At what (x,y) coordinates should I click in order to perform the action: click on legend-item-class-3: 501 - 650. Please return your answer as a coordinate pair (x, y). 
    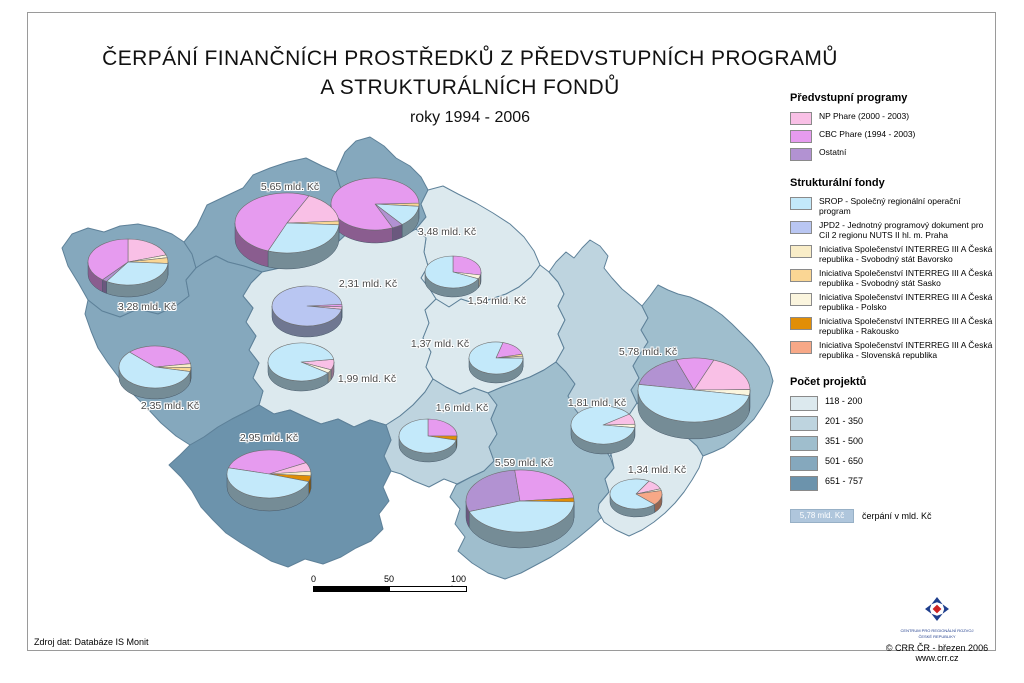
    Looking at the image, I should click on (892, 463).